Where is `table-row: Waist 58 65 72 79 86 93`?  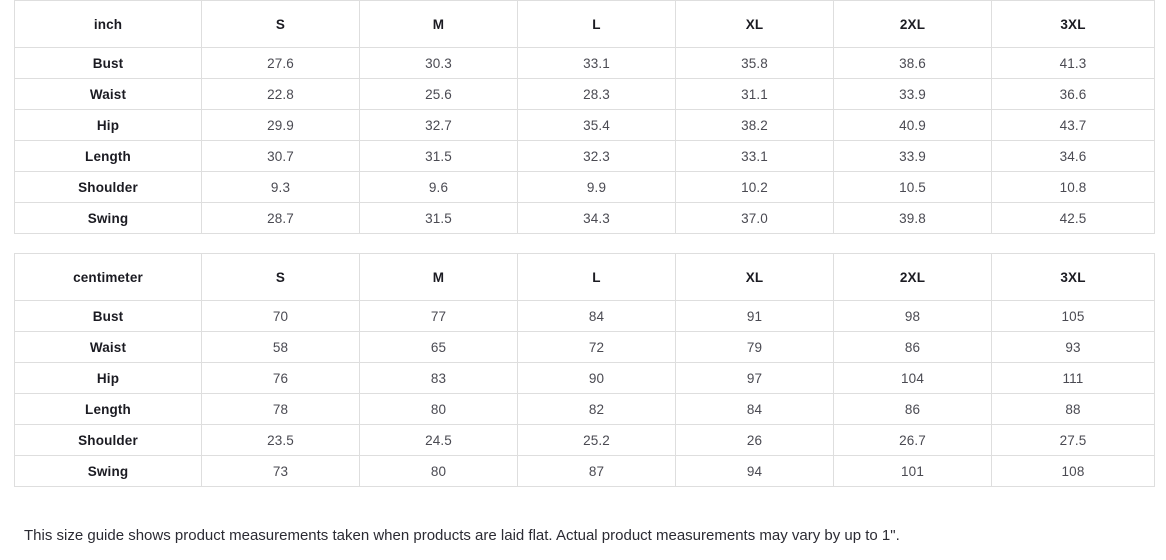 table-row: Waist 58 65 72 79 86 93 is located at coordinates (584, 347).